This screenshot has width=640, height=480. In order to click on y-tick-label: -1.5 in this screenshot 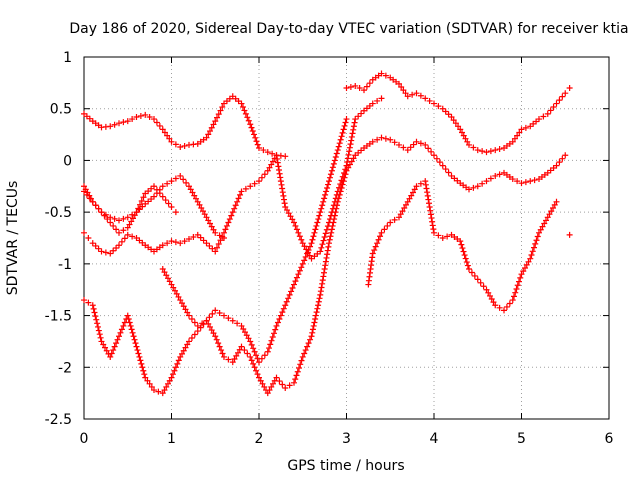, I will do `click(58, 317)`.